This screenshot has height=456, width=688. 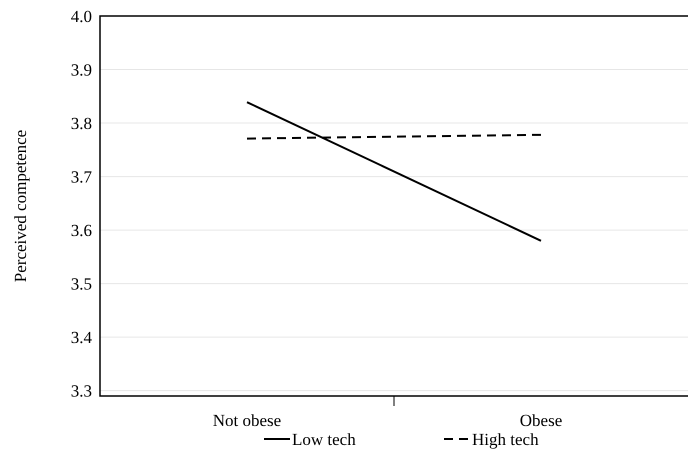 What do you see at coordinates (506, 439) in the screenshot?
I see `legend-label: High tech` at bounding box center [506, 439].